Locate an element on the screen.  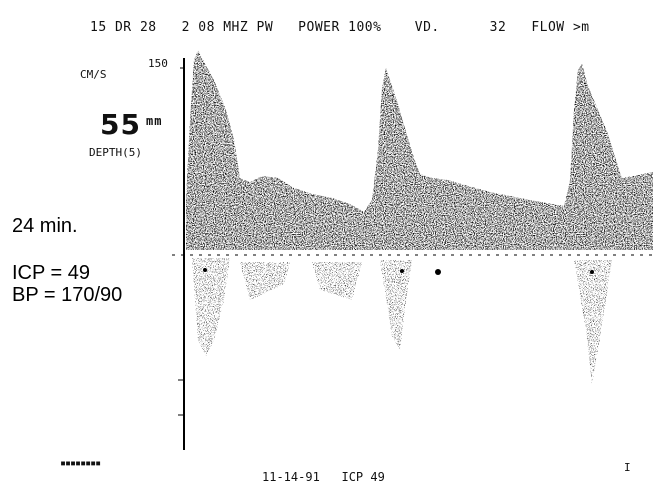
bp-label: BP = 170/90 is located at coordinates (67, 295).